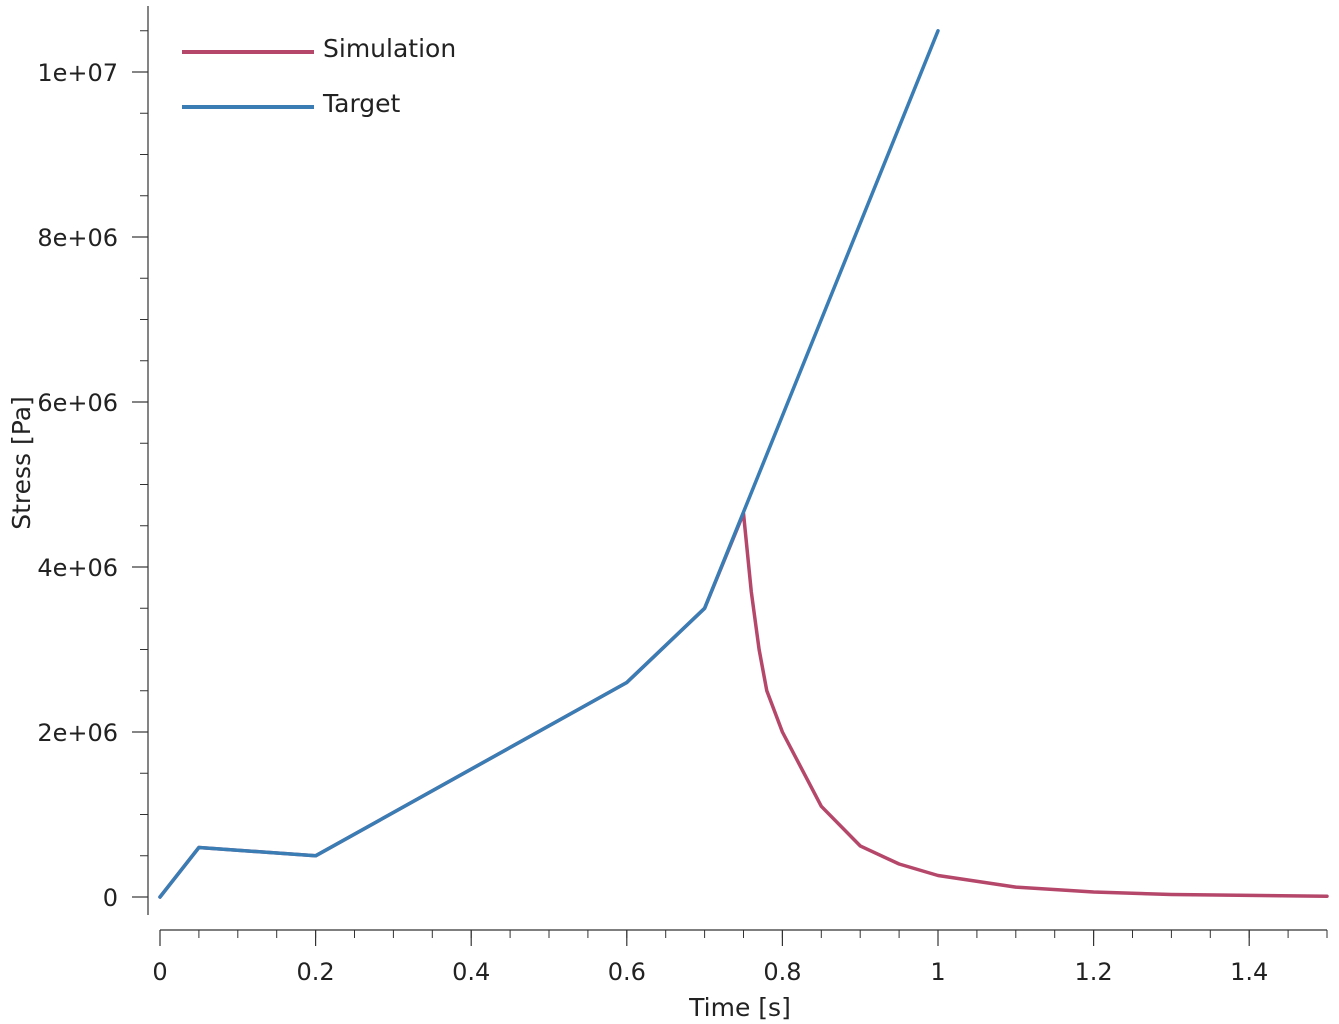 This screenshot has height=1024, width=1339. I want to click on x-axis-label: Time [s], so click(739, 1007).